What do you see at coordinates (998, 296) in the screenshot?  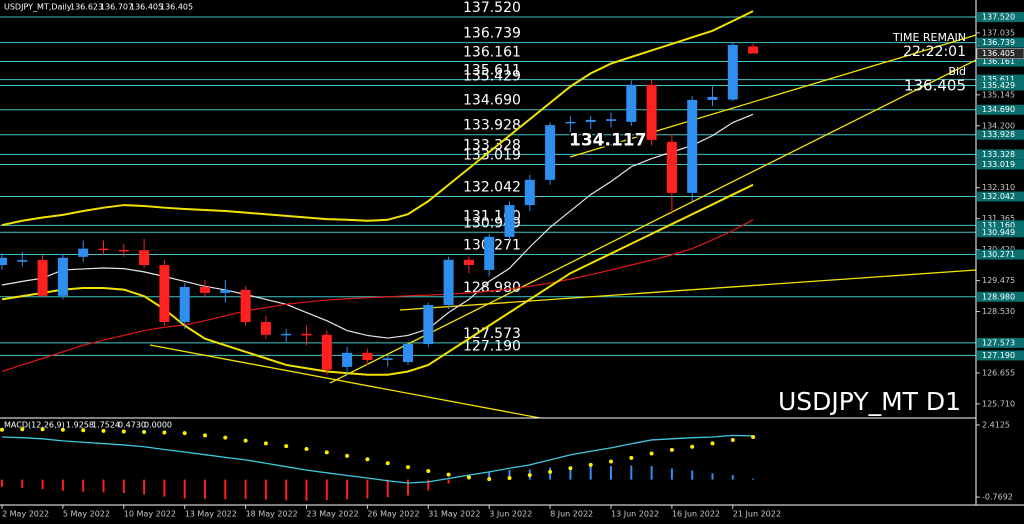 I see `level-box-label: 128.980` at bounding box center [998, 296].